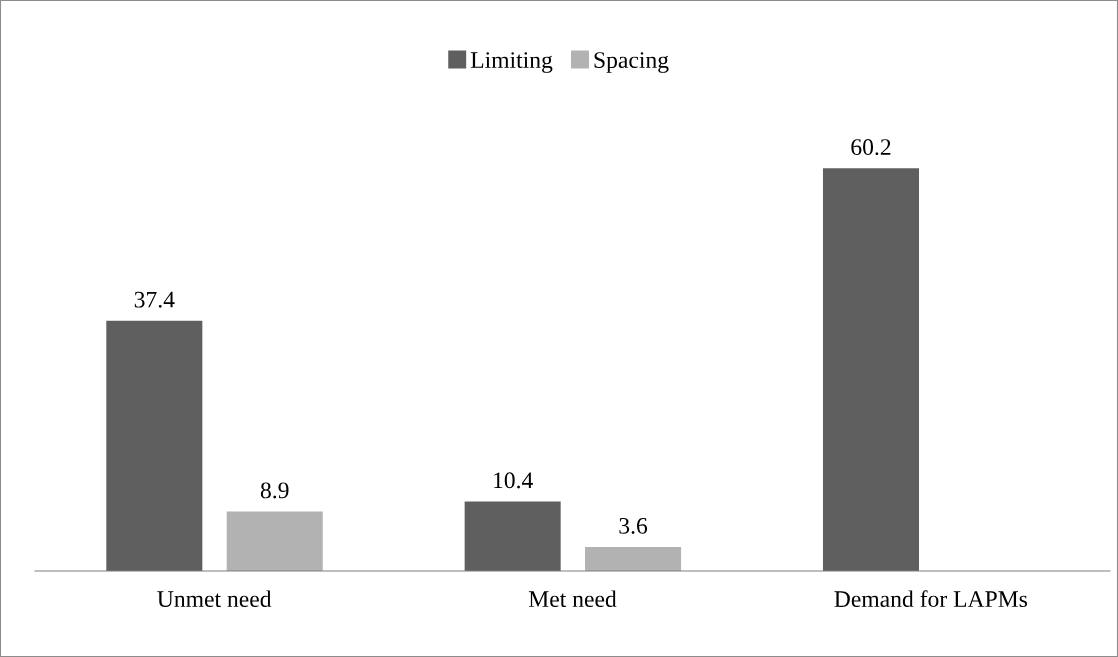  Describe the element at coordinates (511, 62) in the screenshot. I see `legend-label: Limiting` at that location.